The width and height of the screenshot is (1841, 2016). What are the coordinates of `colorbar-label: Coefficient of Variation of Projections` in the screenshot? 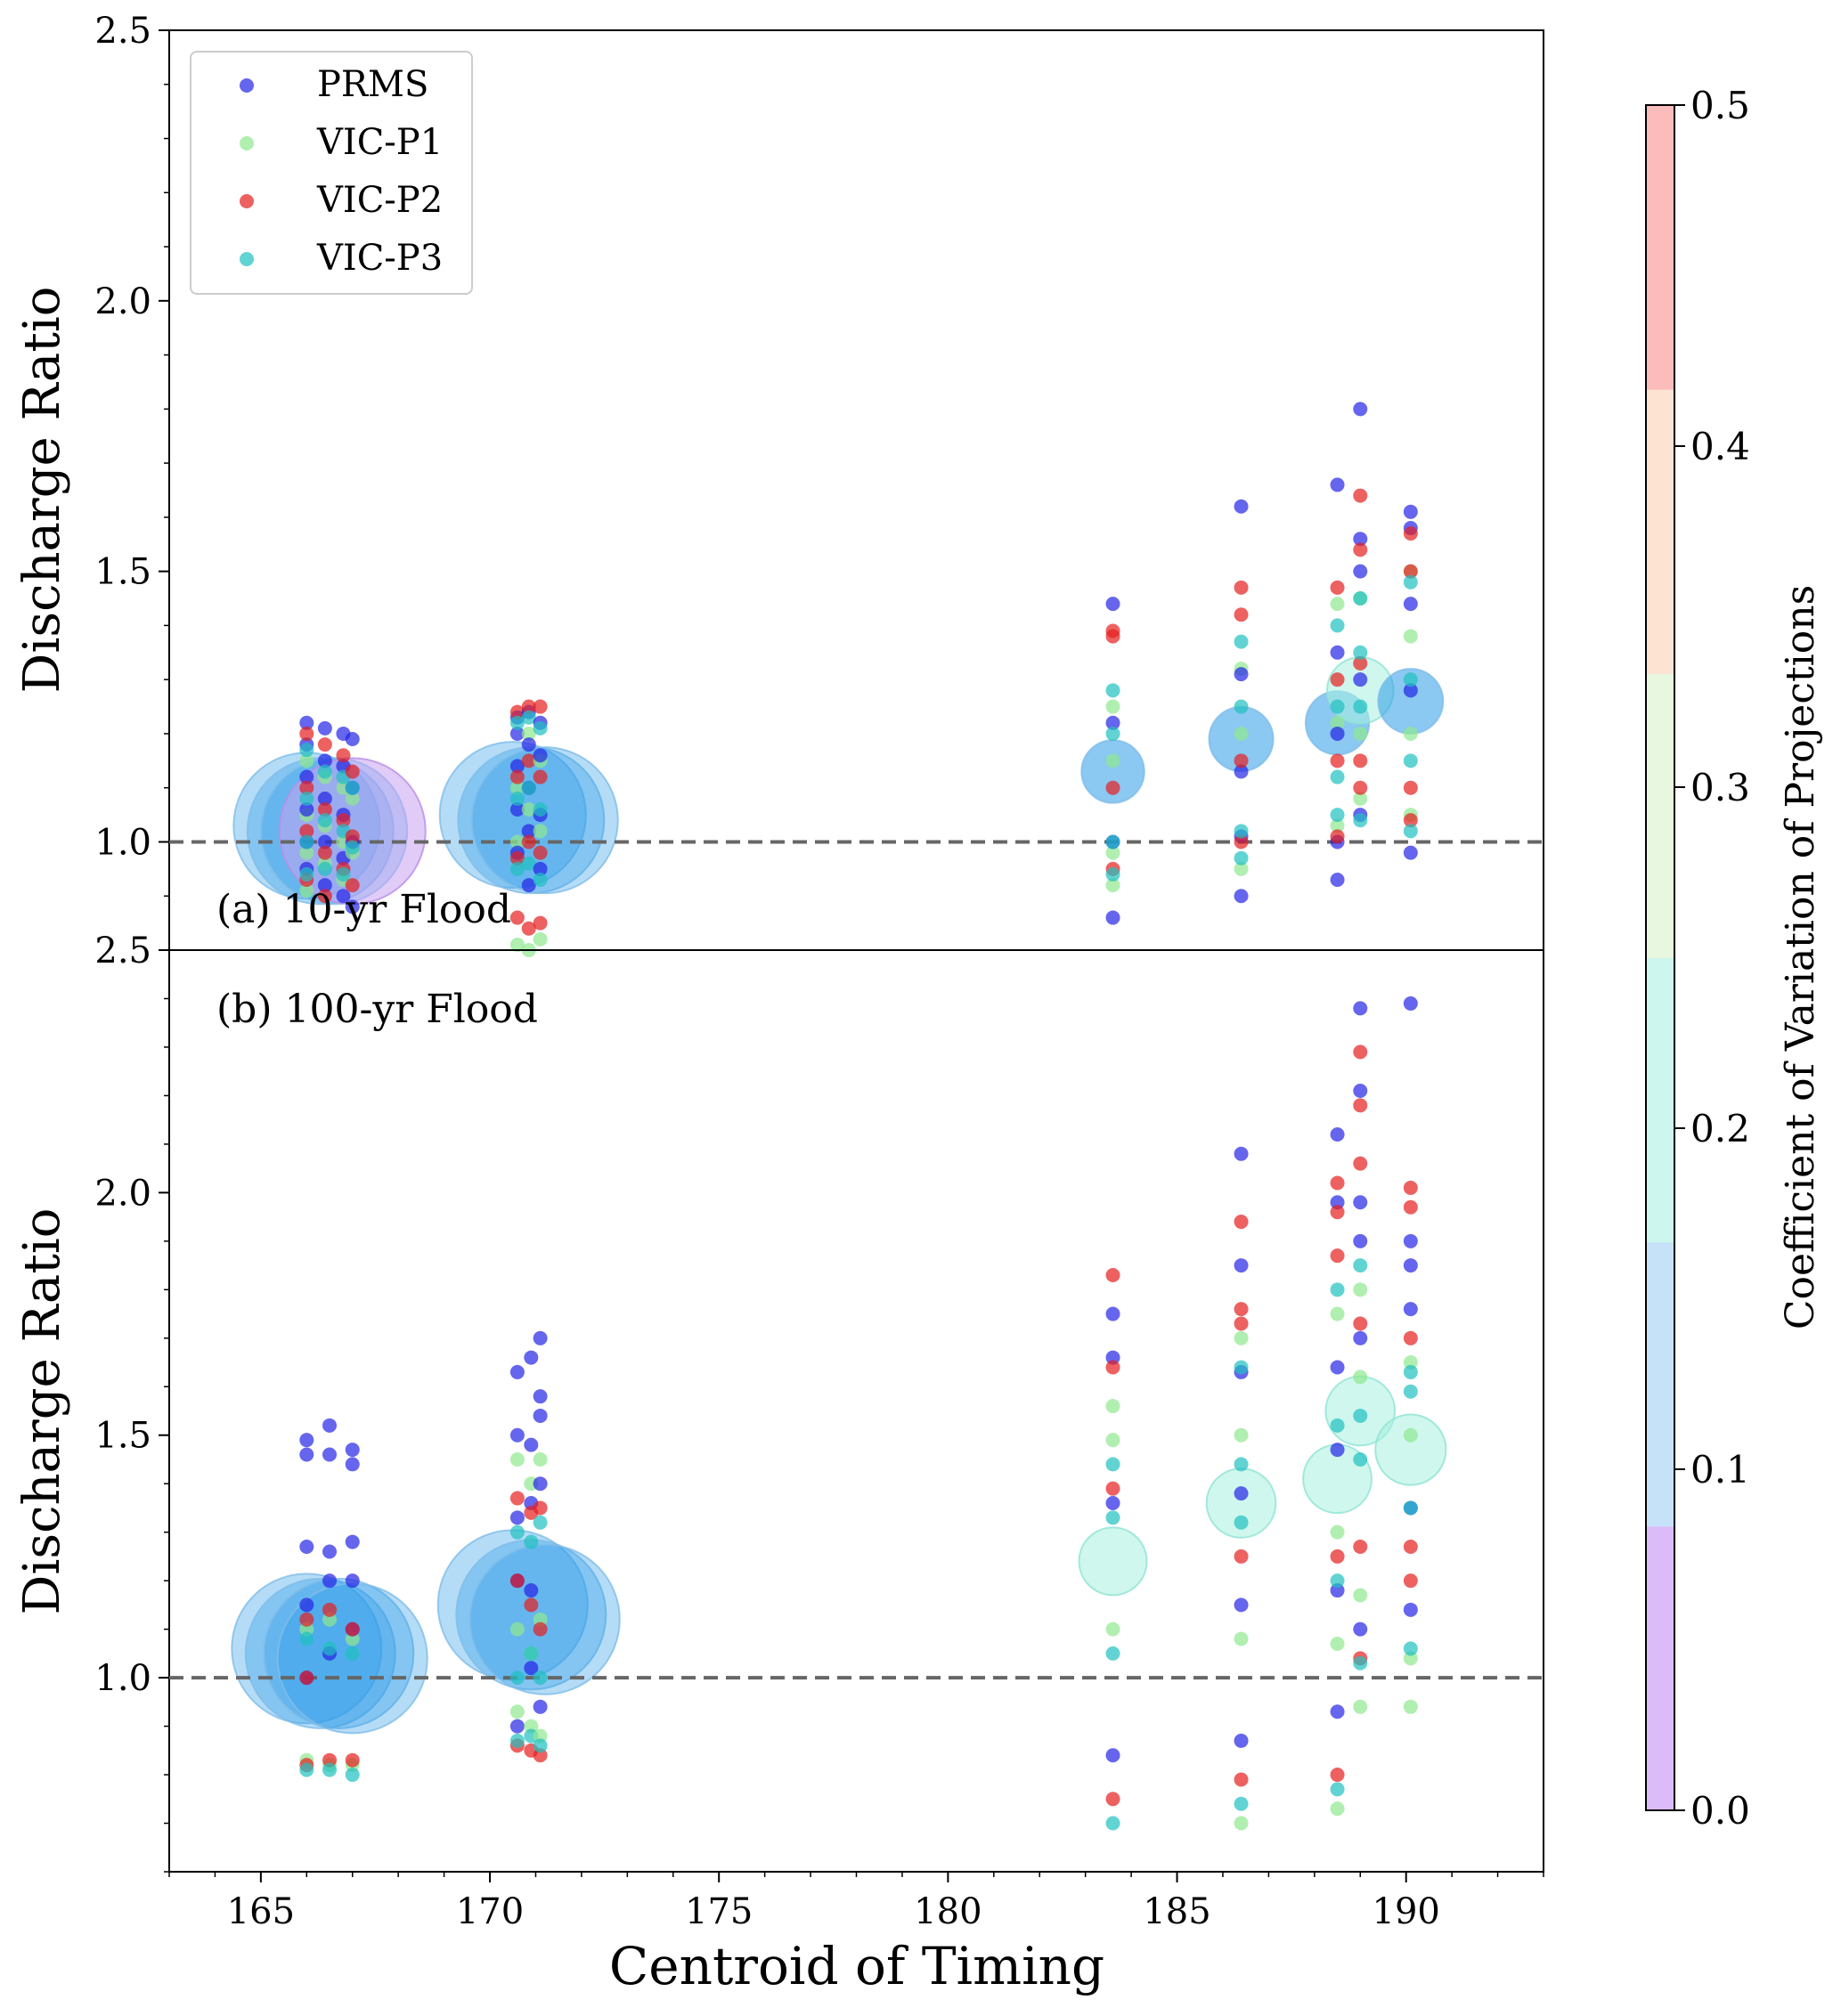 It's located at (1800, 957).